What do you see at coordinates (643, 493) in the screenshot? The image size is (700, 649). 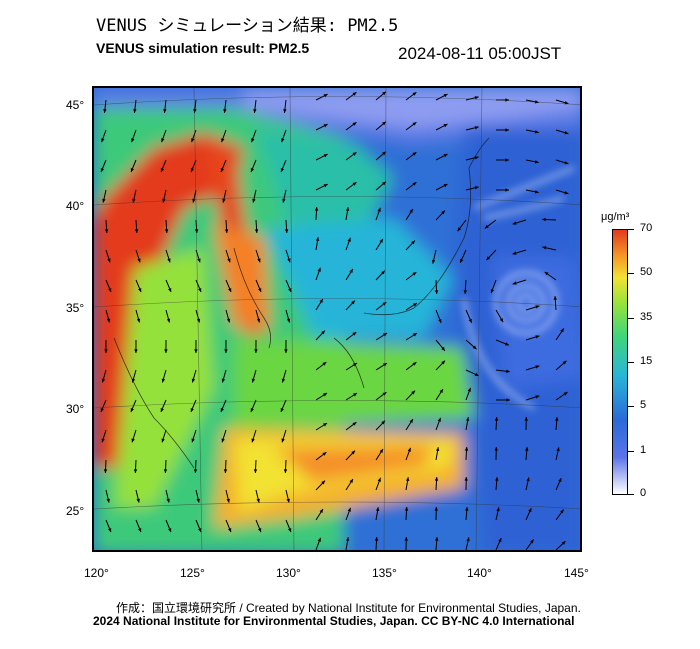 I see `colorbar-label-0: 0` at bounding box center [643, 493].